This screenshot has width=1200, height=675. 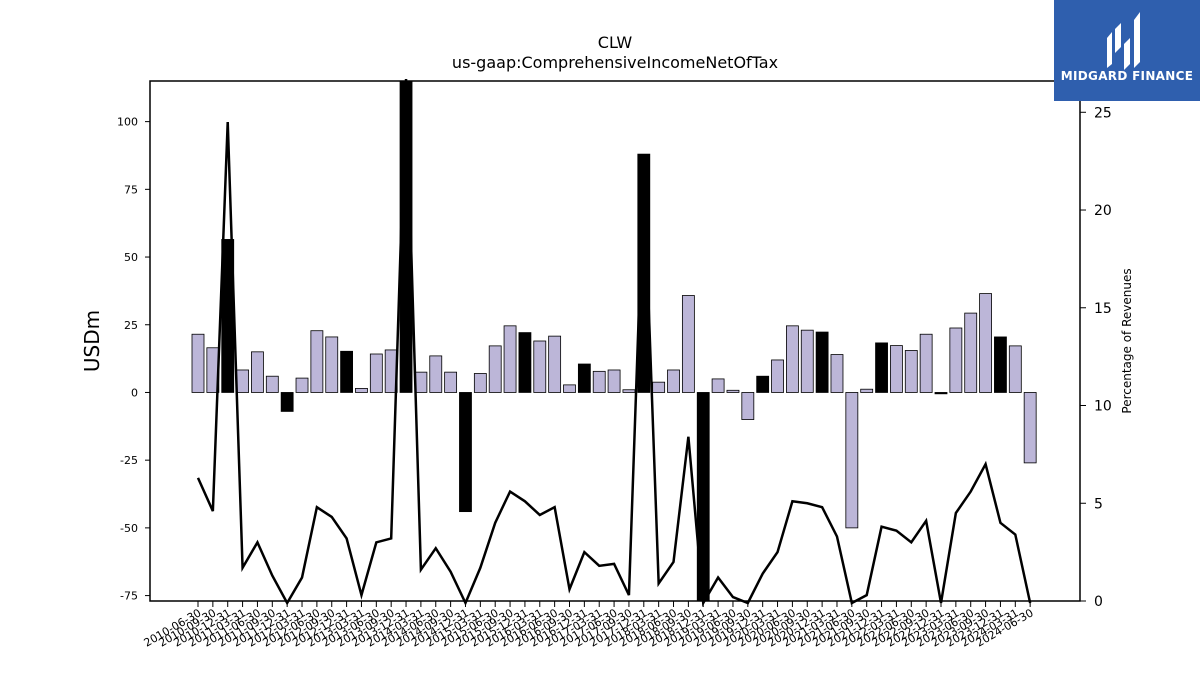 What do you see at coordinates (129, 528) in the screenshot?
I see `y-tick-label: -50` at bounding box center [129, 528].